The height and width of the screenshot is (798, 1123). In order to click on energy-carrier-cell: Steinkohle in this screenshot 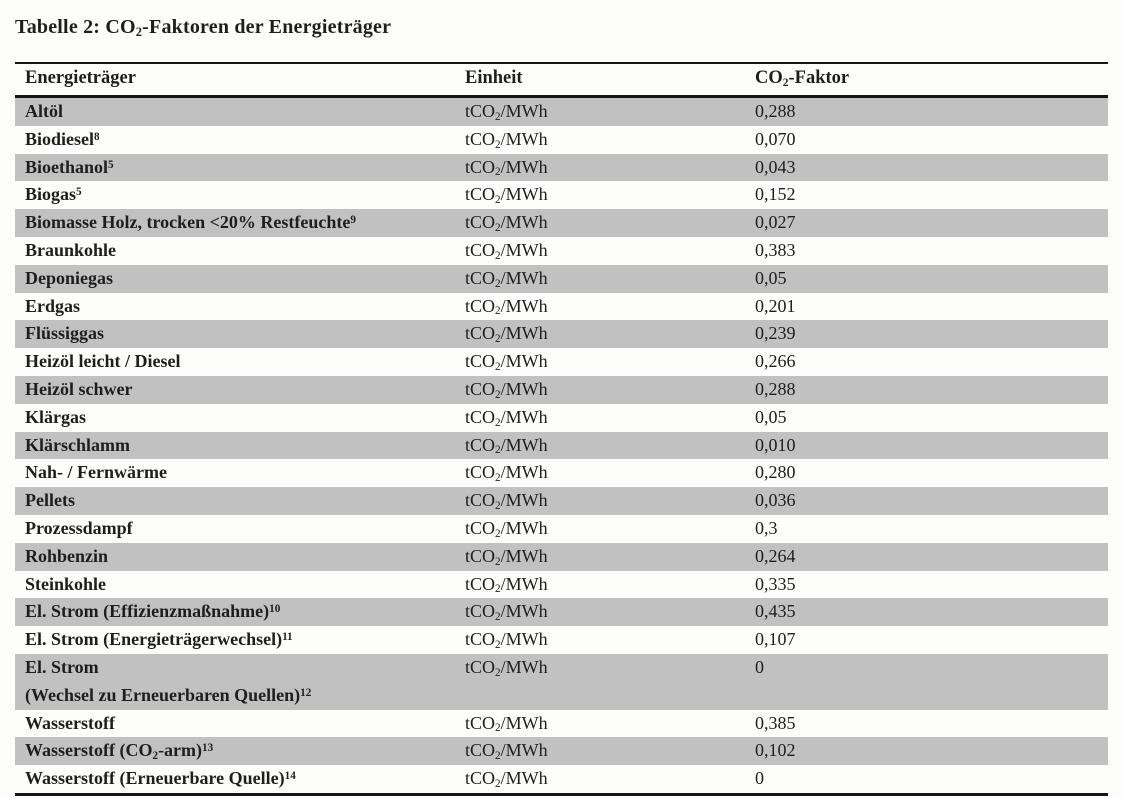, I will do `click(66, 583)`.